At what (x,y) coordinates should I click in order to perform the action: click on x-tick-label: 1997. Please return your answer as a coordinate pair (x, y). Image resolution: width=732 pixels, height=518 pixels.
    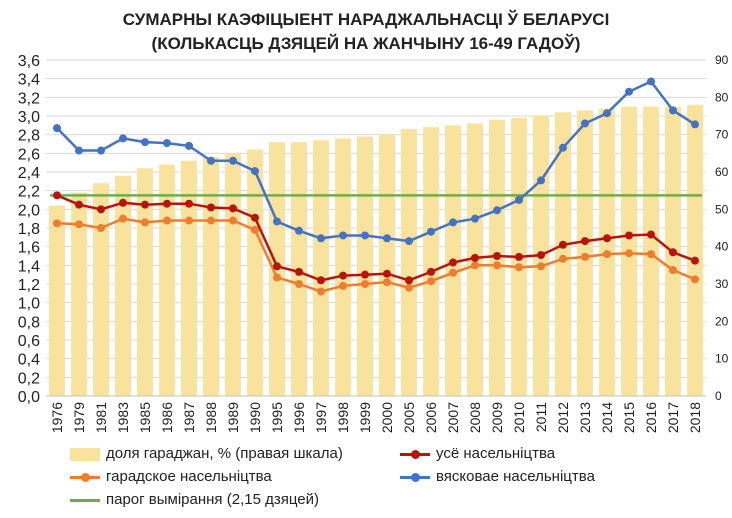
    Looking at the image, I should click on (321, 417).